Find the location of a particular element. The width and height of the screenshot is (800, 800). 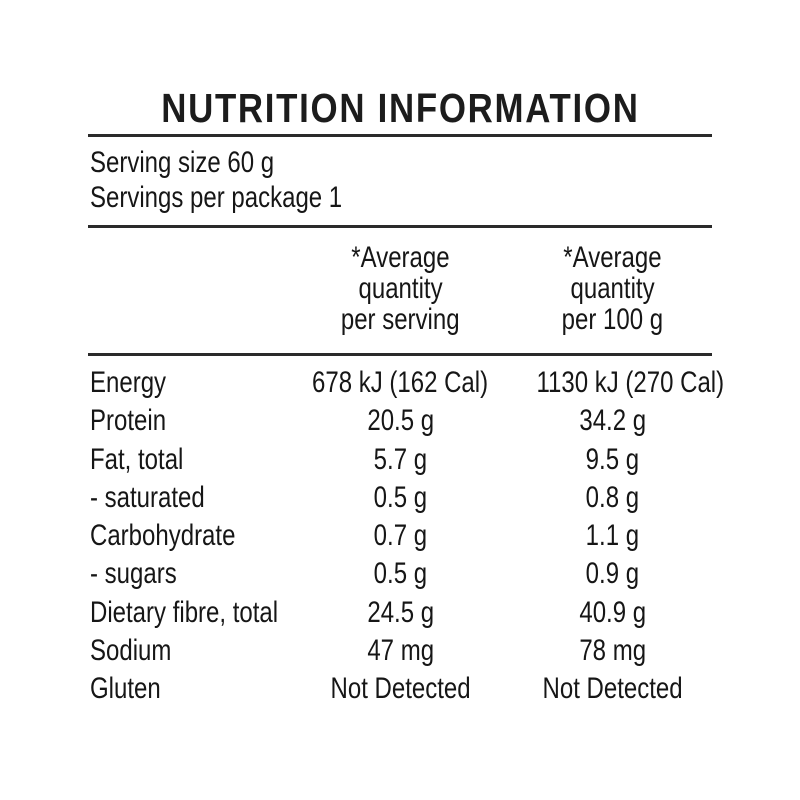

panel-title-text: NUTRITION INFORMATION is located at coordinates (400, 108).